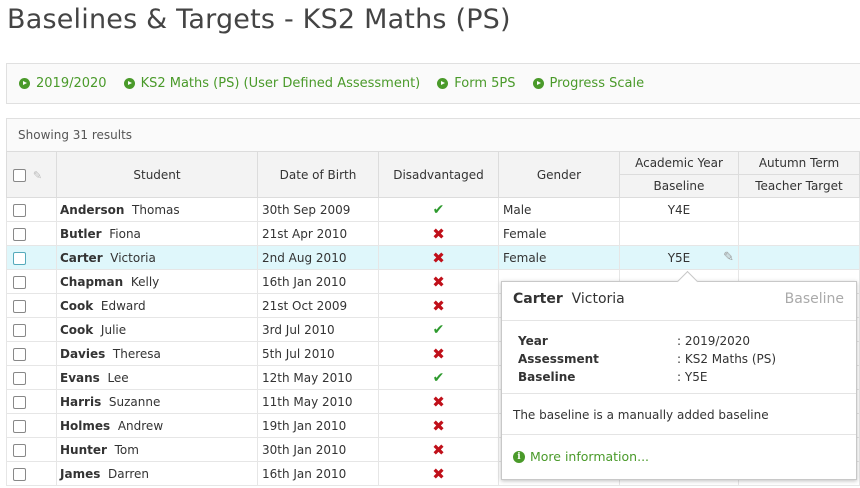 The width and height of the screenshot is (860, 488). What do you see at coordinates (559, 257) in the screenshot?
I see `gender-cell: Female` at bounding box center [559, 257].